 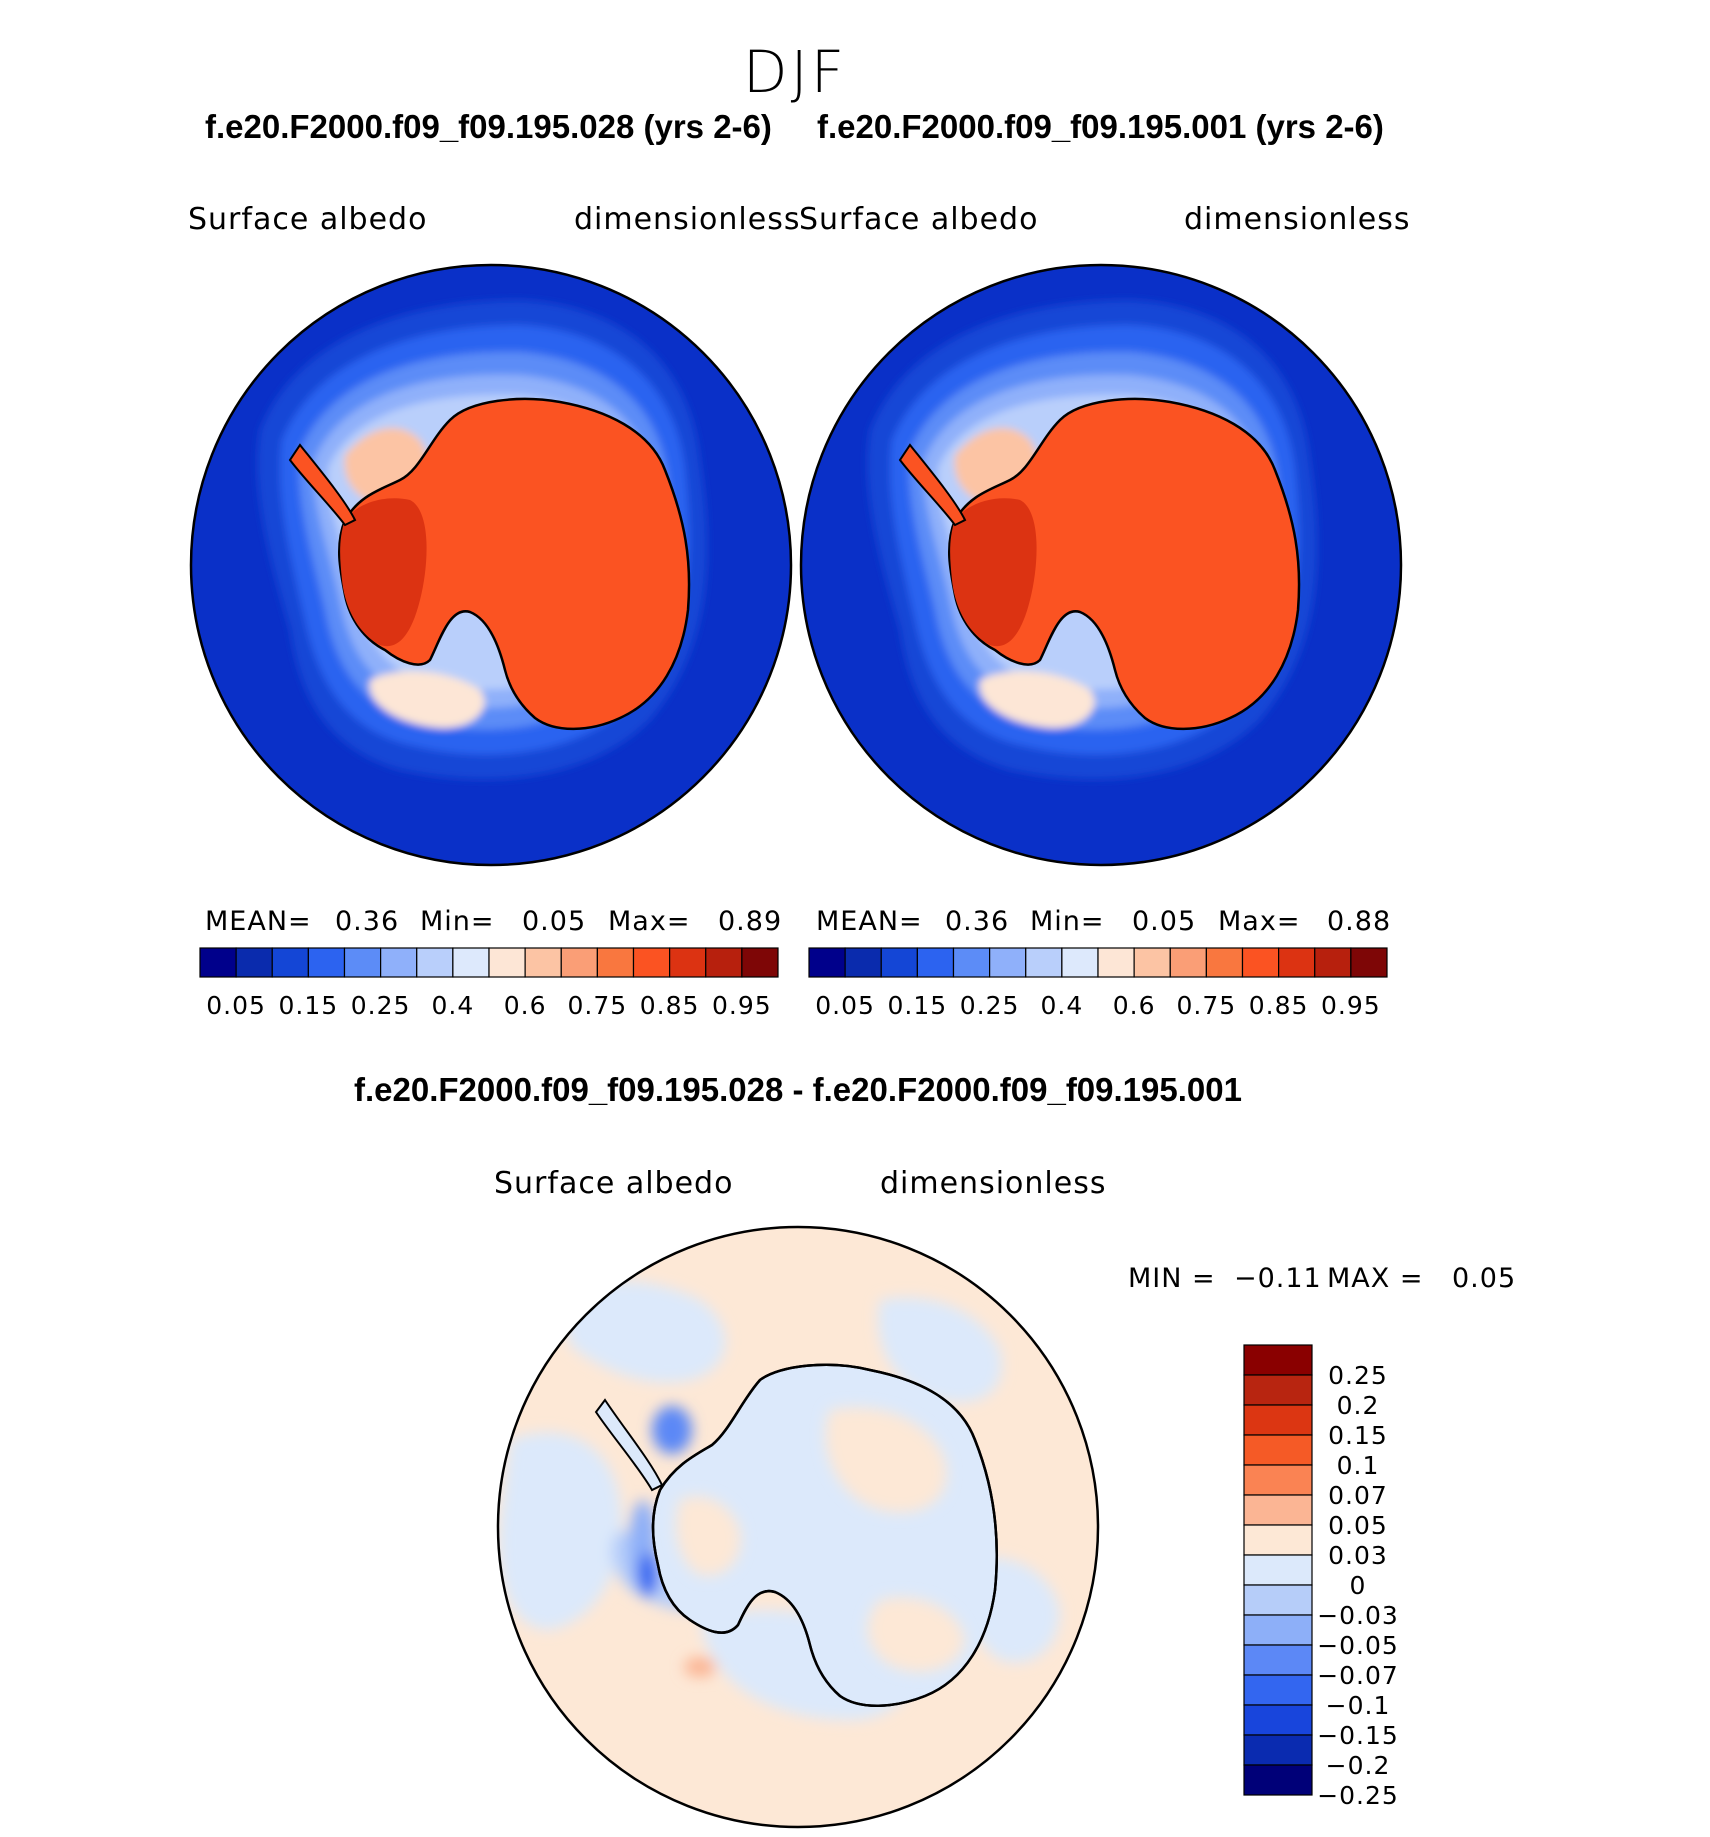 What do you see at coordinates (795, 72) in the screenshot?
I see `season-title: DJF` at bounding box center [795, 72].